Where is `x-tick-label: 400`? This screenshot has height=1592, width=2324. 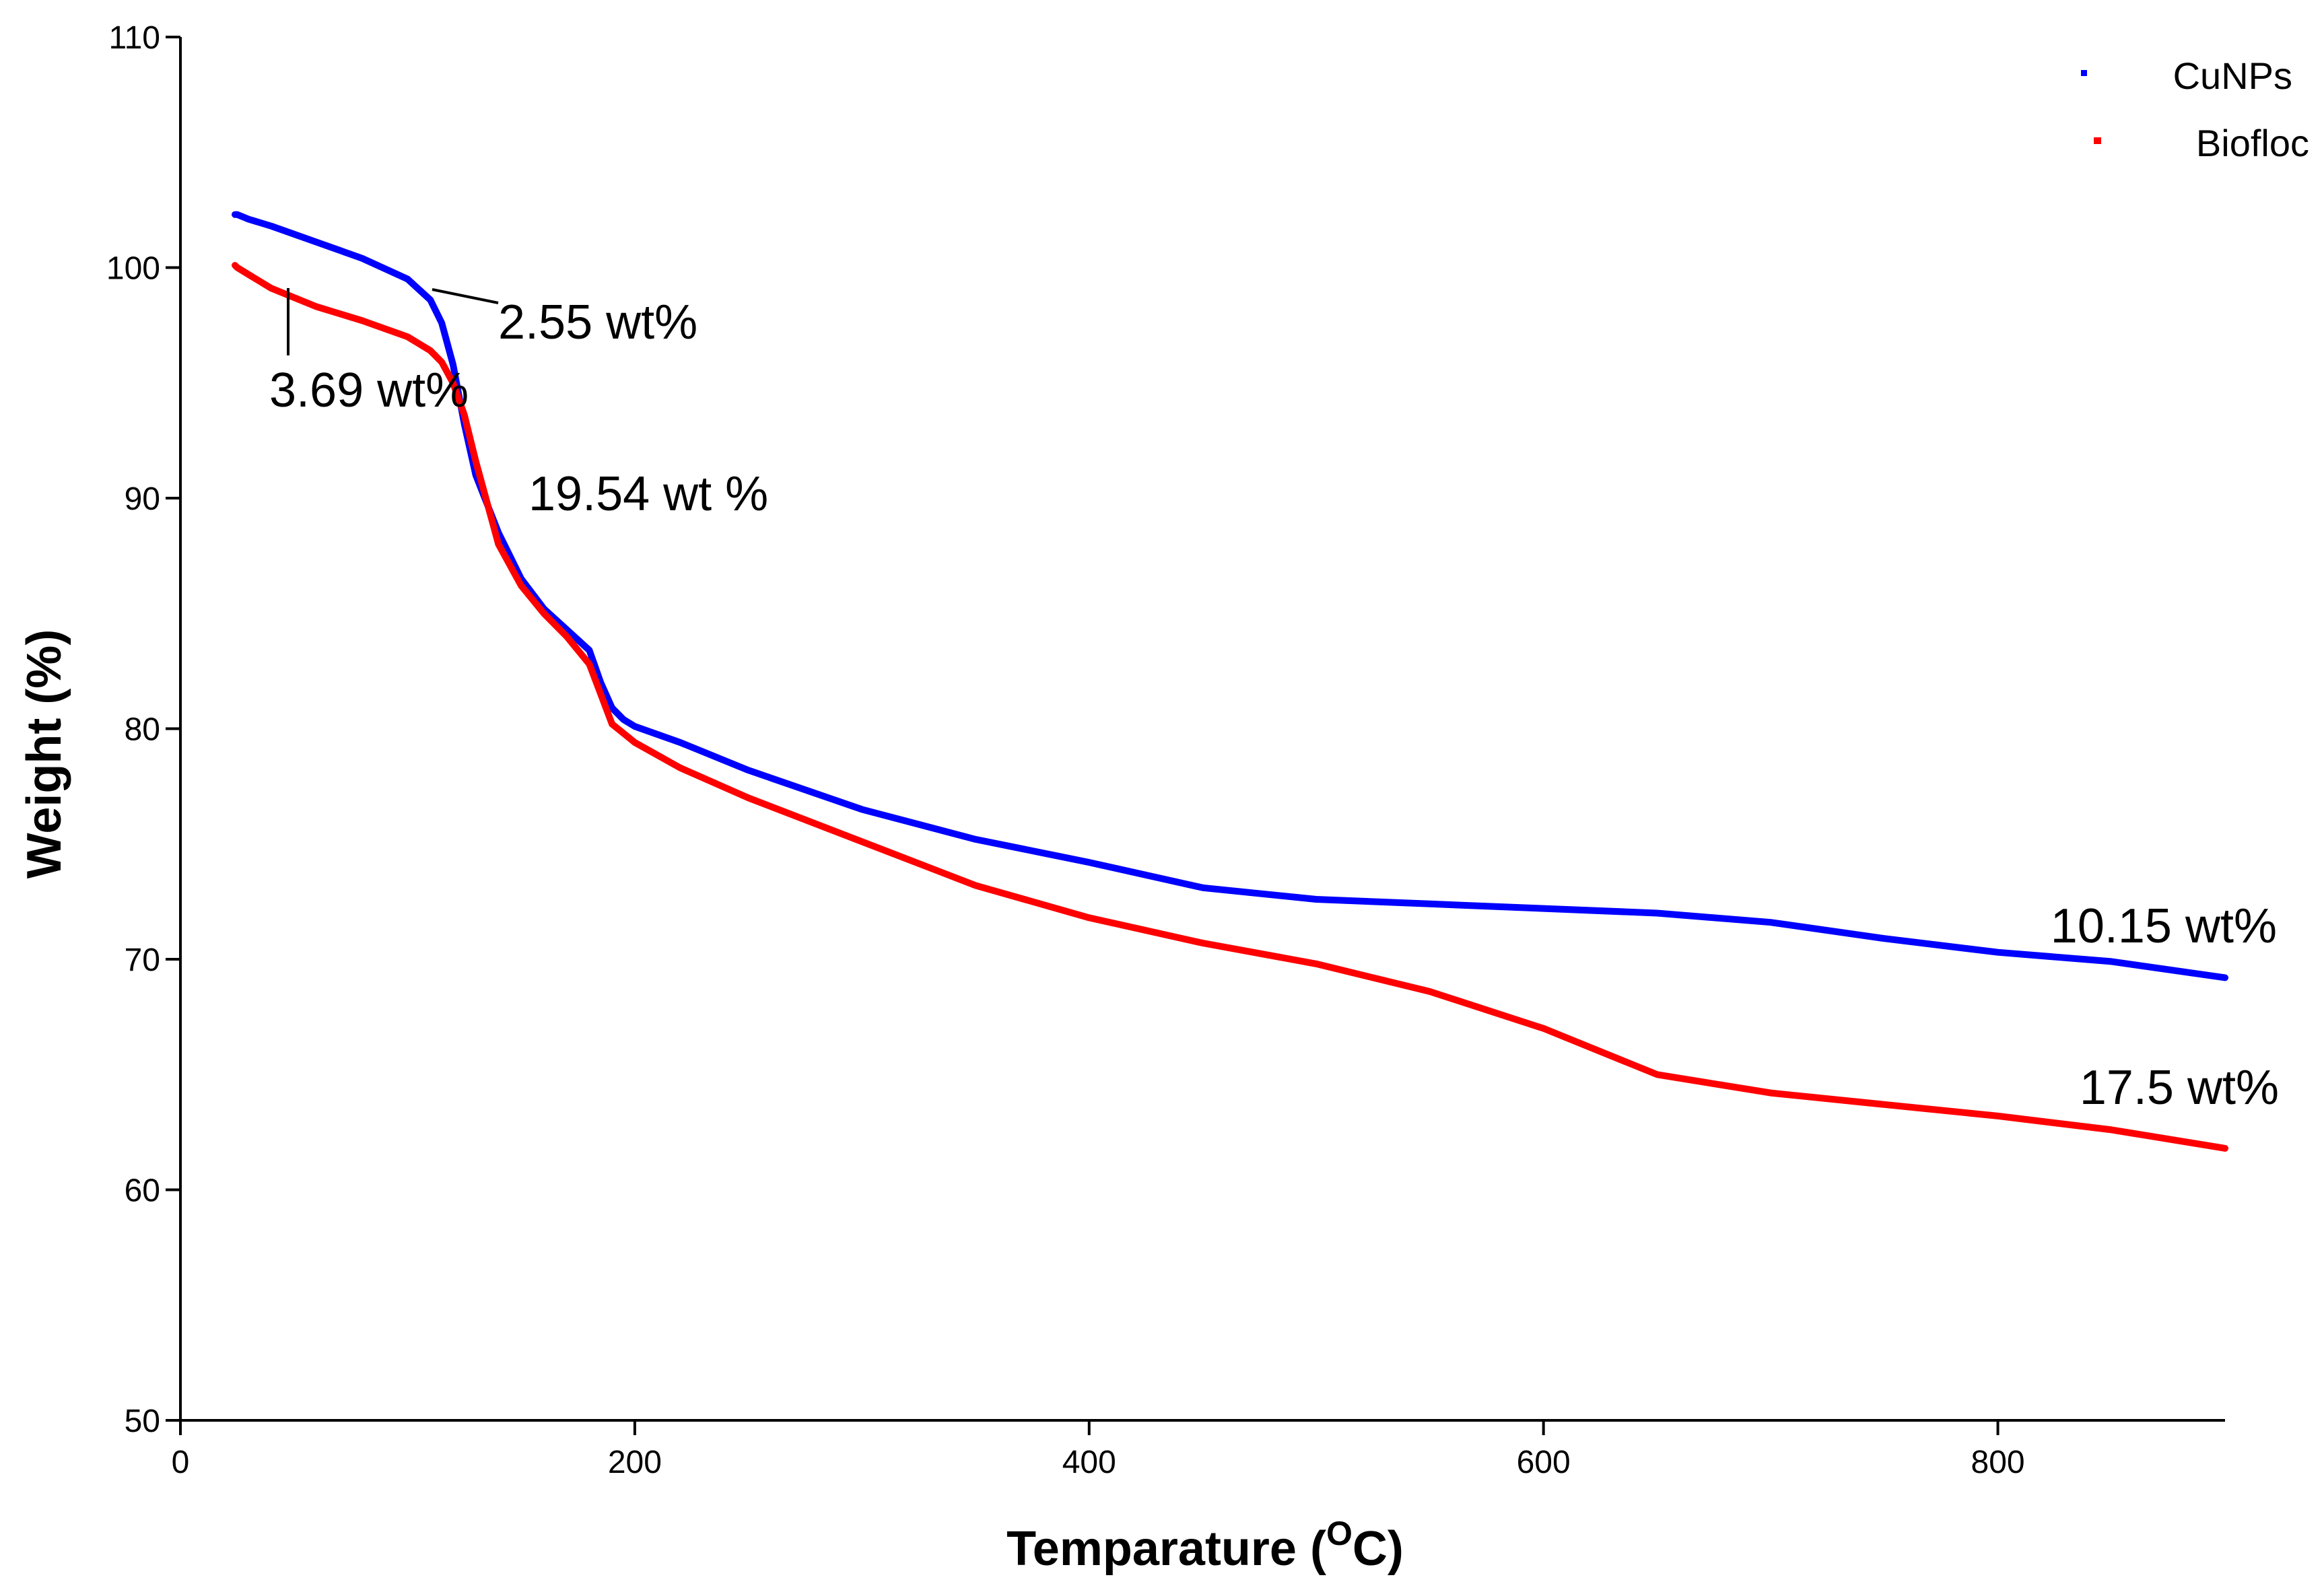 x-tick-label: 400 is located at coordinates (1089, 1463).